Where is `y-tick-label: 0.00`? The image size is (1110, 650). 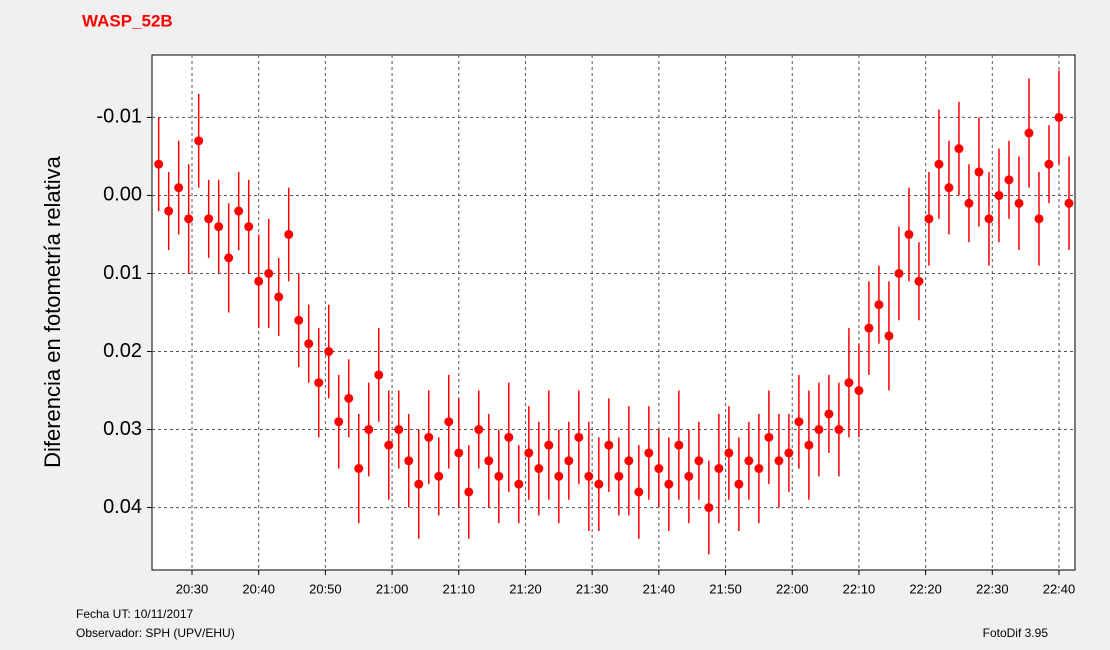
y-tick-label: 0.00 is located at coordinates (122, 195).